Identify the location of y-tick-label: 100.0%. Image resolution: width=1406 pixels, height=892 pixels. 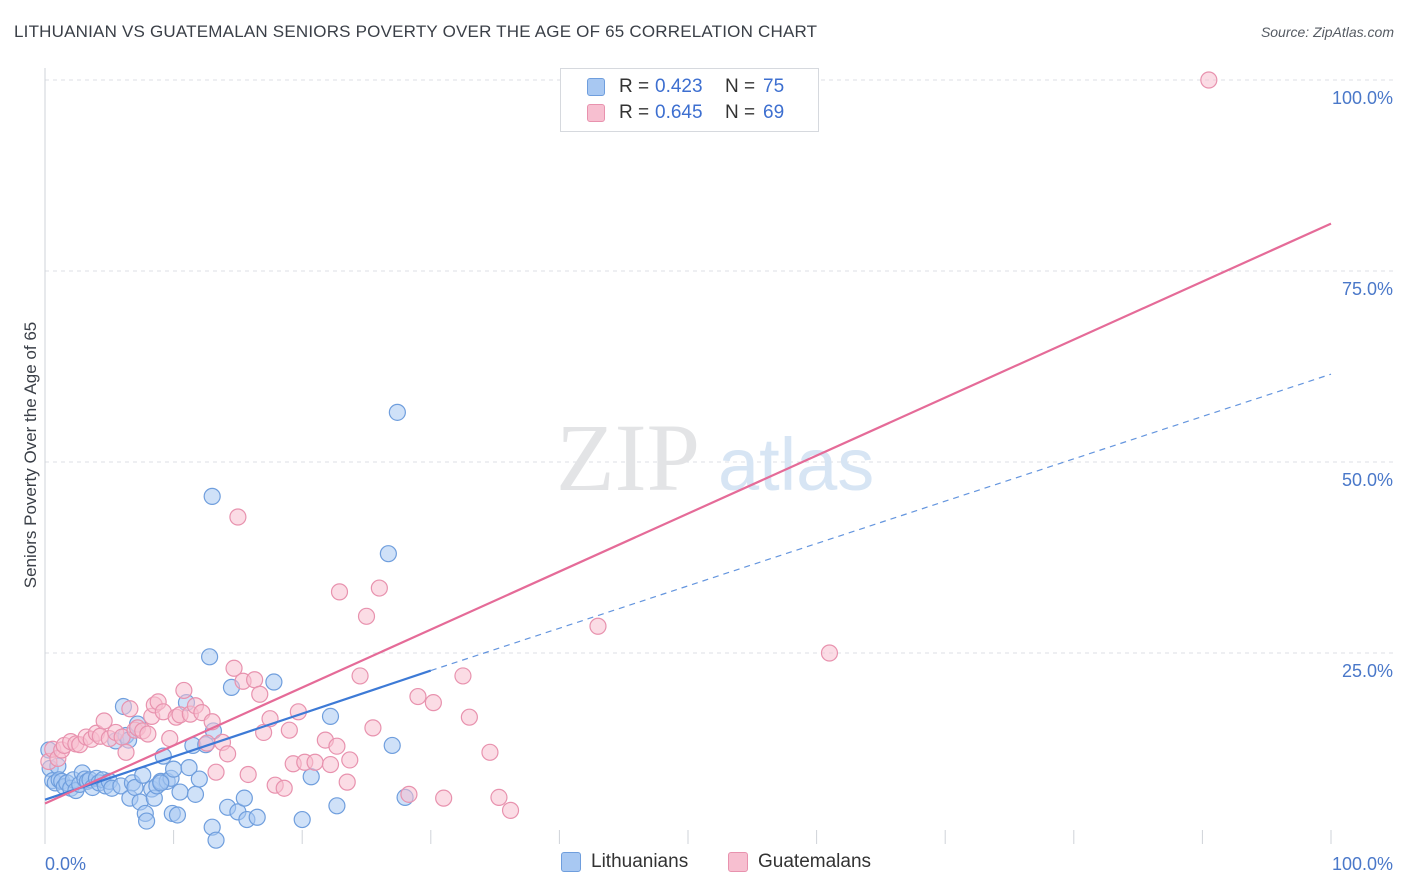
(1362, 98).